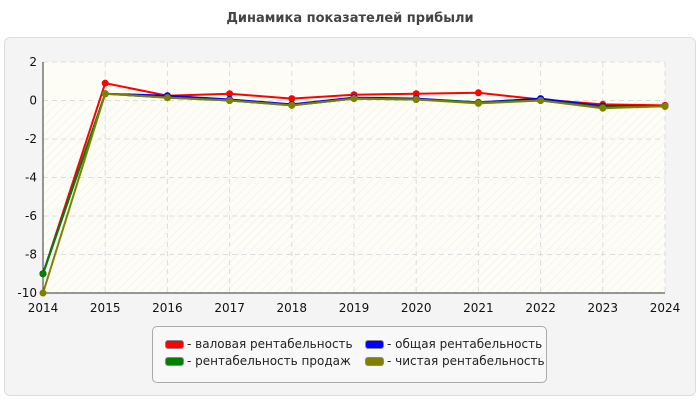  What do you see at coordinates (466, 361) in the screenshot?
I see `legend-label: - чистая рентабельность` at bounding box center [466, 361].